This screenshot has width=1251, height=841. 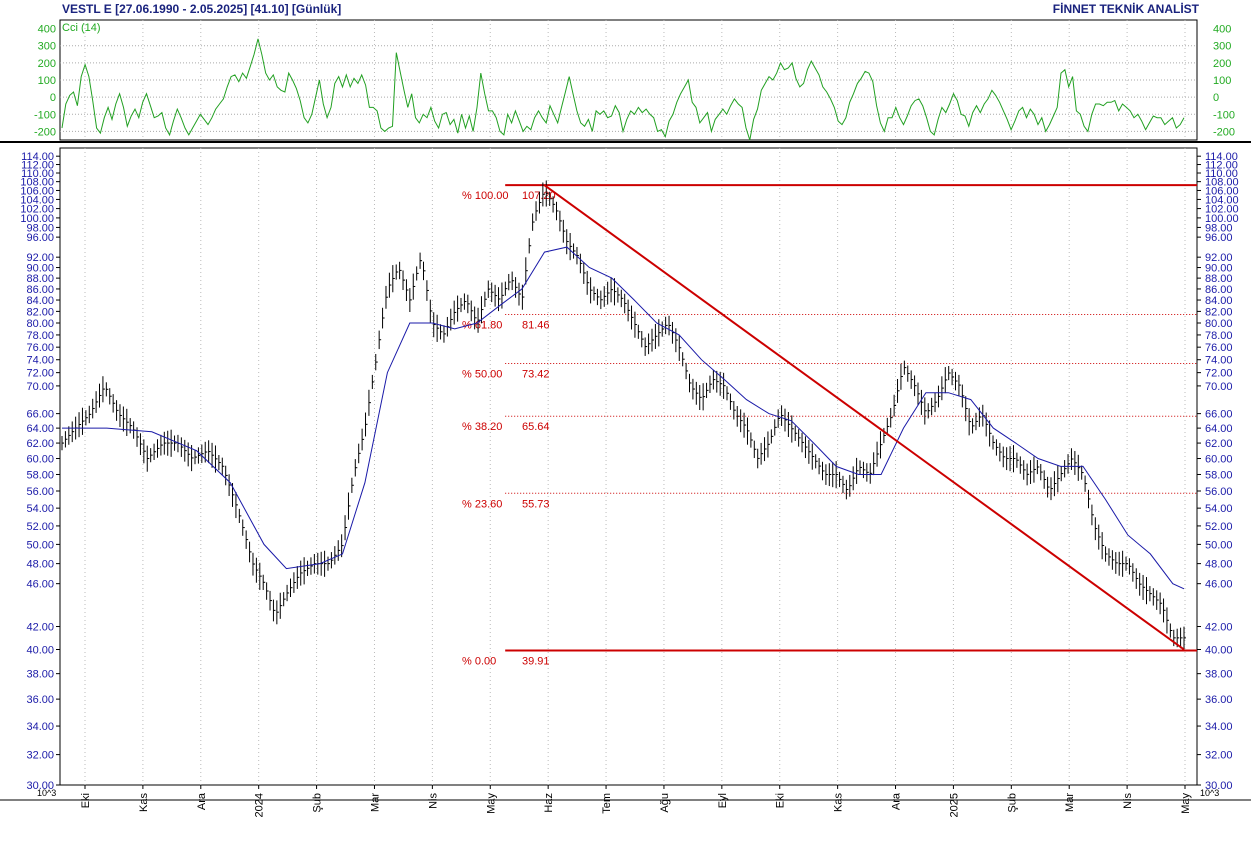 What do you see at coordinates (40, 545) in the screenshot?
I see `price-tick-label-left: 50.00` at bounding box center [40, 545].